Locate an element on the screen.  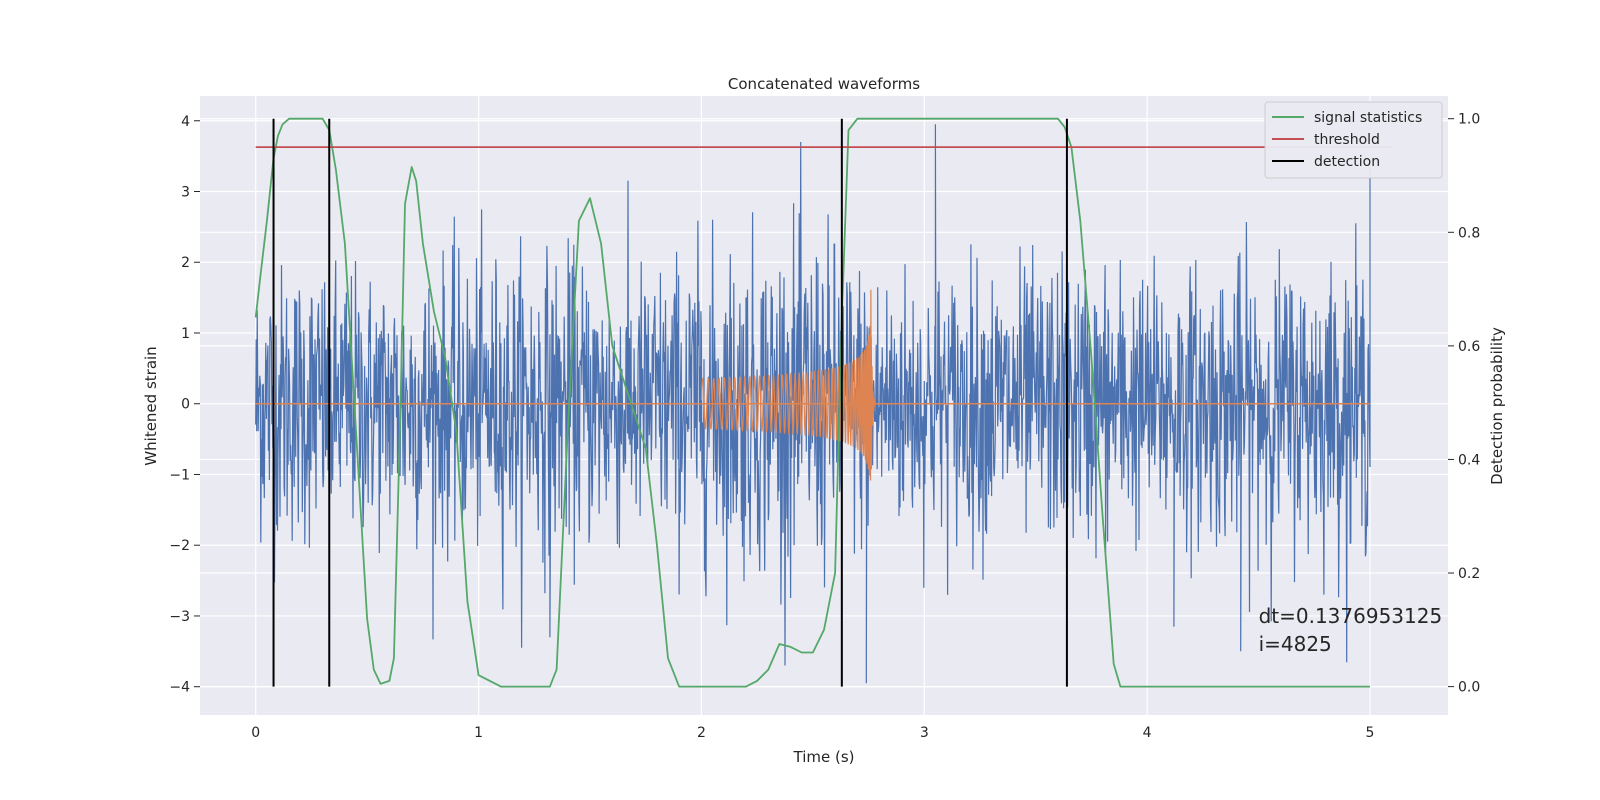
y-tick-label: 0 is located at coordinates (185, 405).